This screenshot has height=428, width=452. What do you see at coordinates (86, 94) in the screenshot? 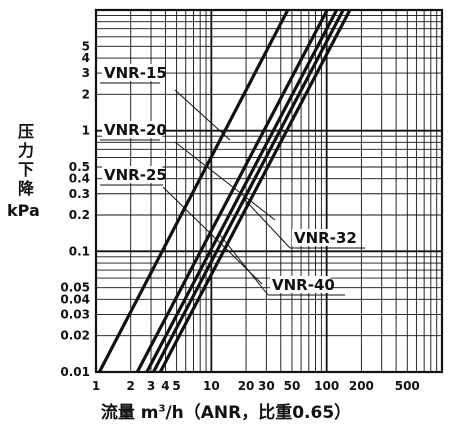
I see `y-tick-label: 2` at bounding box center [86, 94].